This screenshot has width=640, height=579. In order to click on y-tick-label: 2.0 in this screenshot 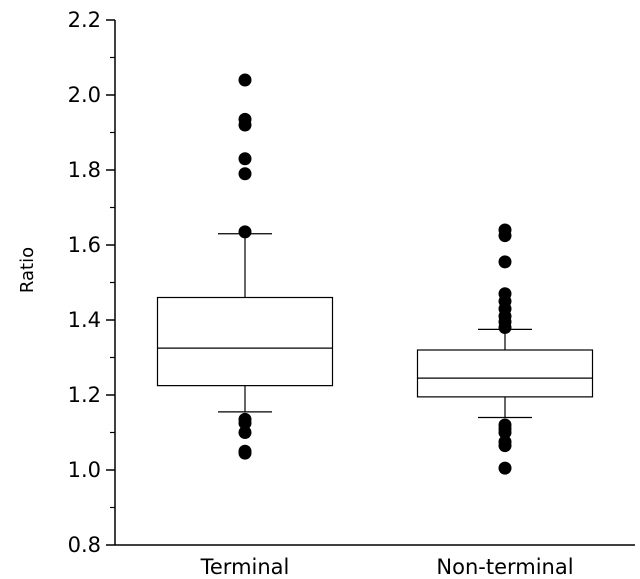, I will do `click(84, 95)`.